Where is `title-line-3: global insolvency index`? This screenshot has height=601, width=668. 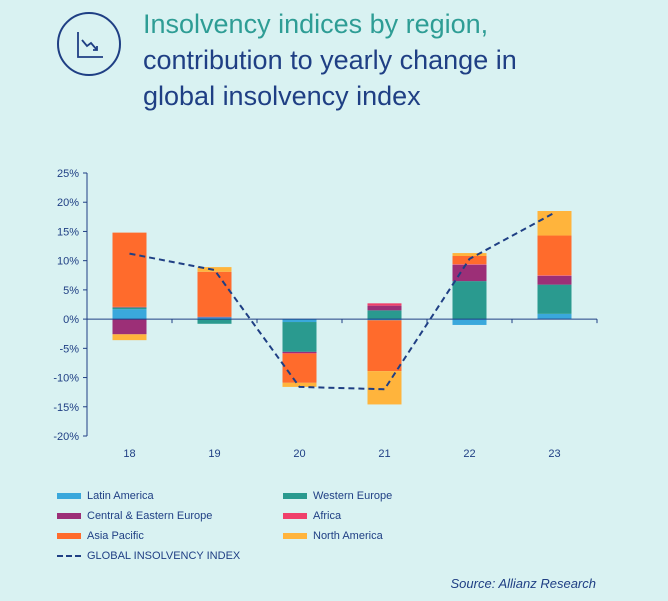
title-line-3: global insolvency index is located at coordinates (282, 96).